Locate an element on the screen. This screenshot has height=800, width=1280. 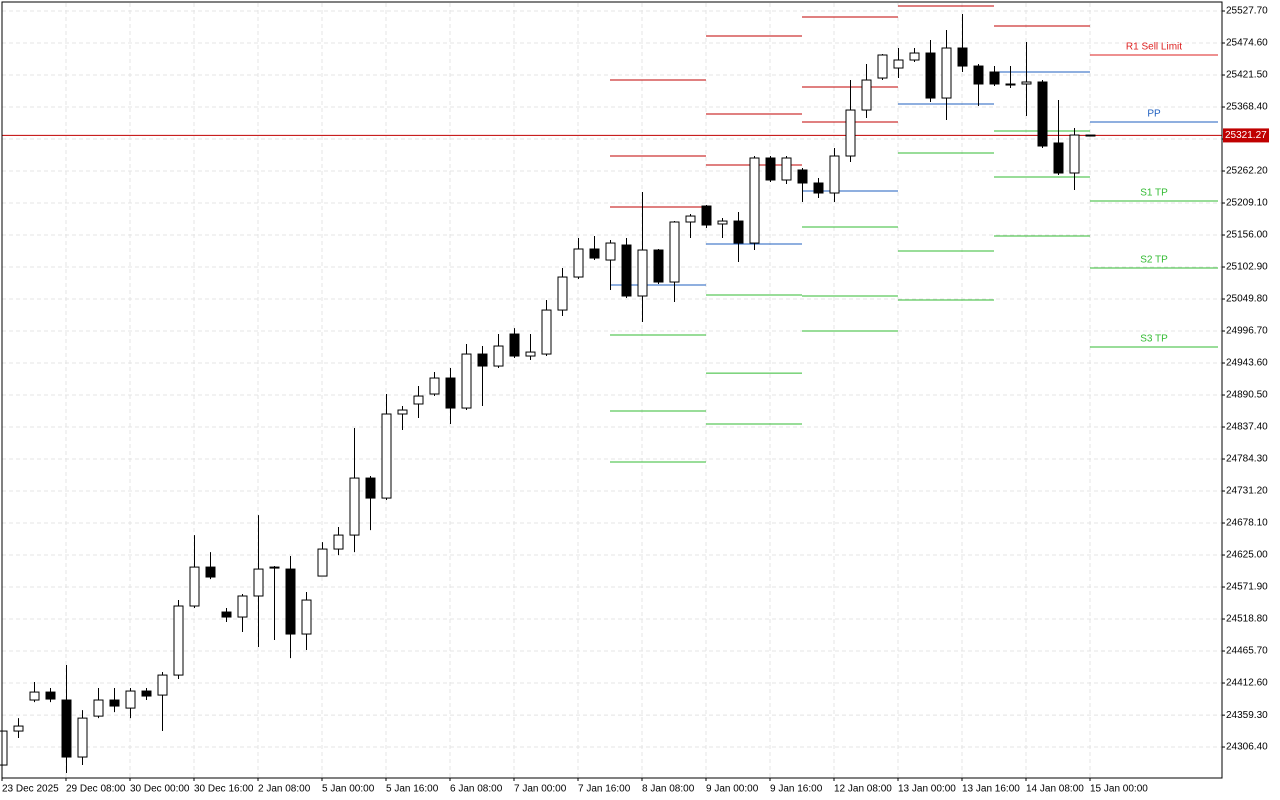
y-tick-label: 24306.40 is located at coordinates (1247, 747).